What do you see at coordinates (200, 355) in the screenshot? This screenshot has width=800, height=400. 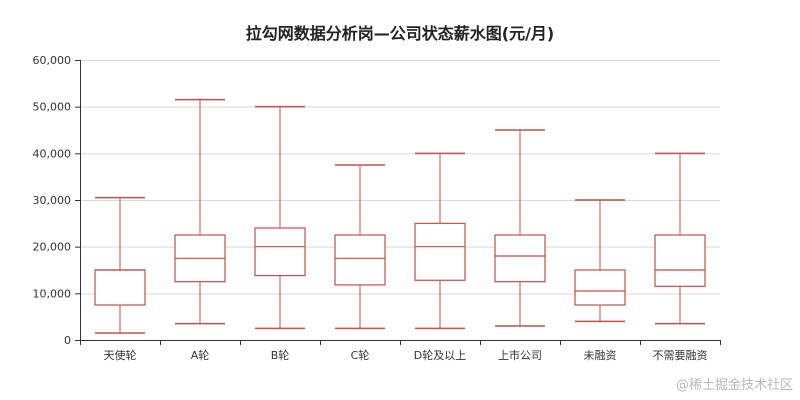 I see `x-tick-label: A轮` at bounding box center [200, 355].